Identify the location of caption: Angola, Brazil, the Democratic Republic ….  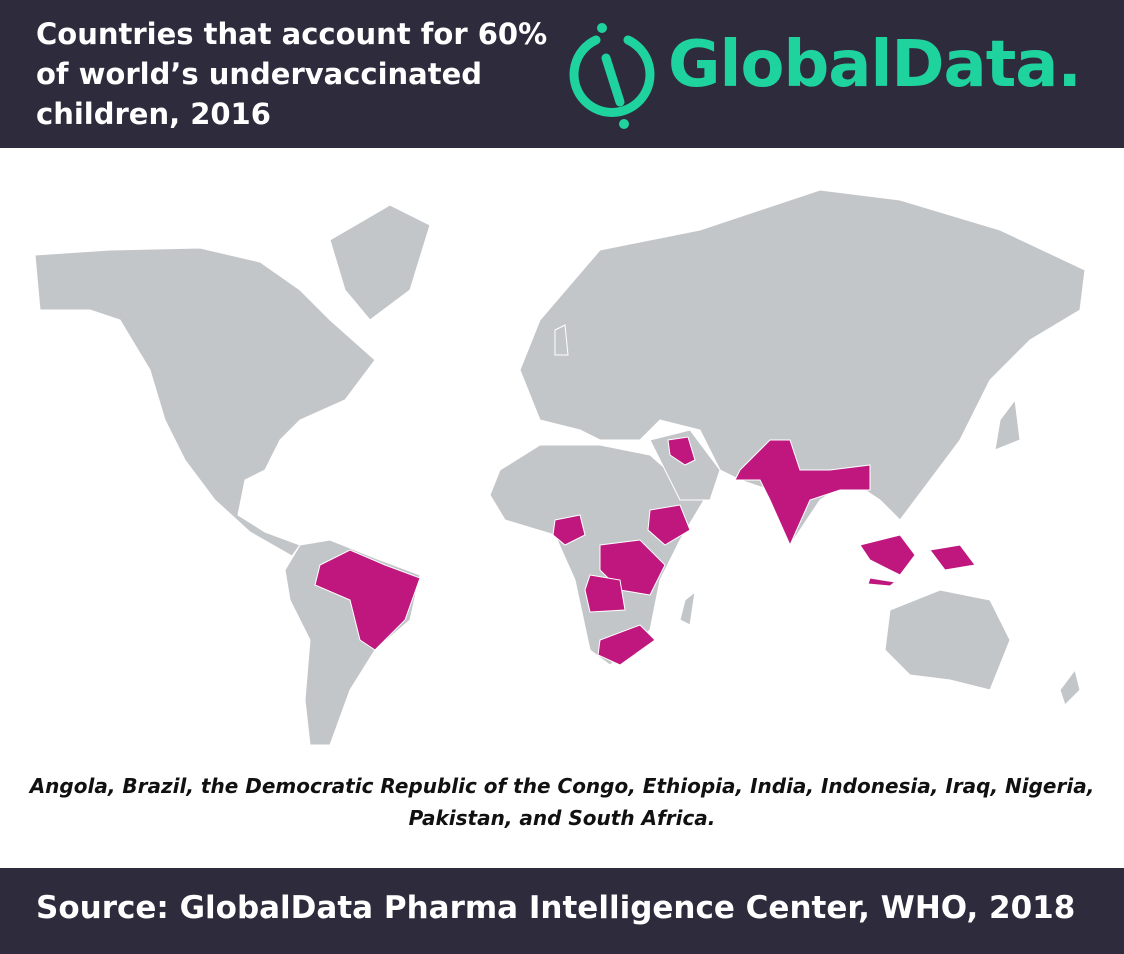
(562, 802).